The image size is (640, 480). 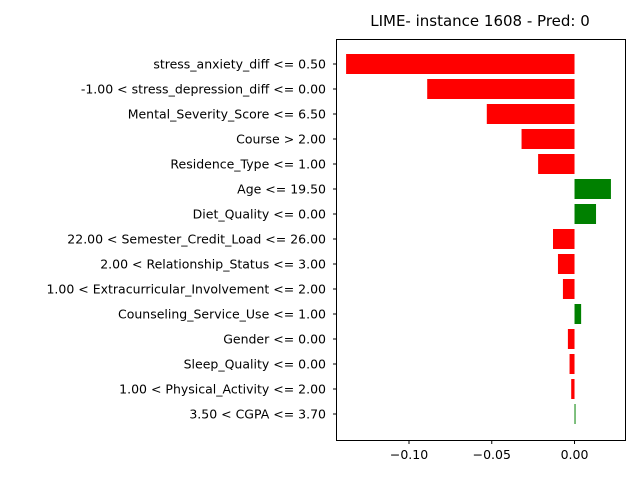 What do you see at coordinates (259, 214) in the screenshot?
I see `y-tick-label: Diet_Quality <= 0.00` at bounding box center [259, 214].